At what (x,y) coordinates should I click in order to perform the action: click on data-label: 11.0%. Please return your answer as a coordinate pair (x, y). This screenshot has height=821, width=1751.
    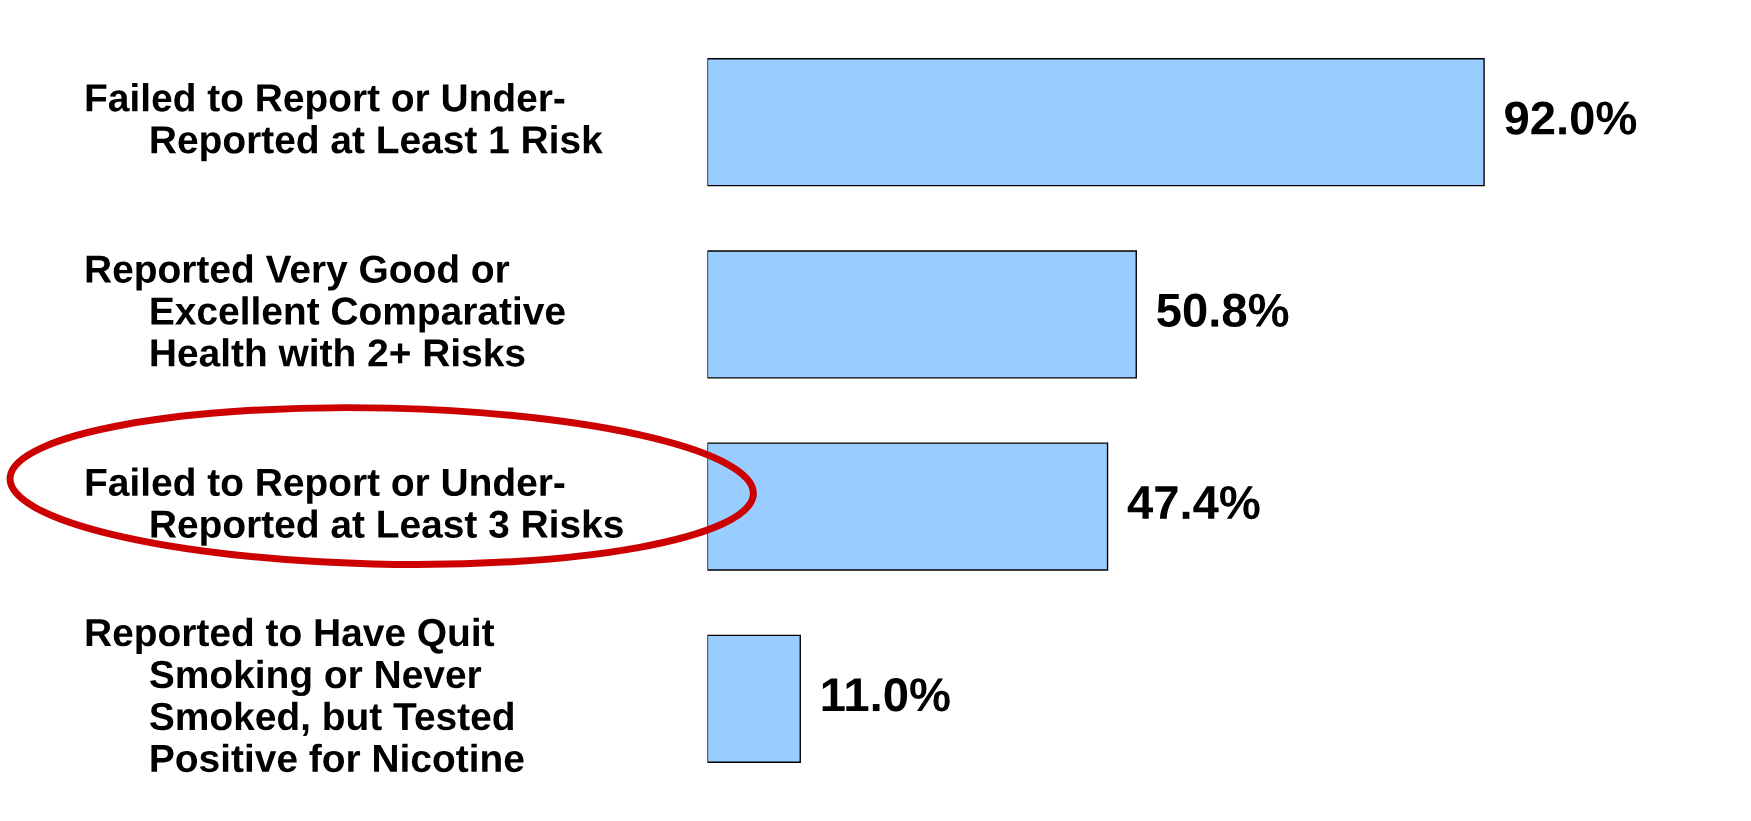
    Looking at the image, I should click on (886, 695).